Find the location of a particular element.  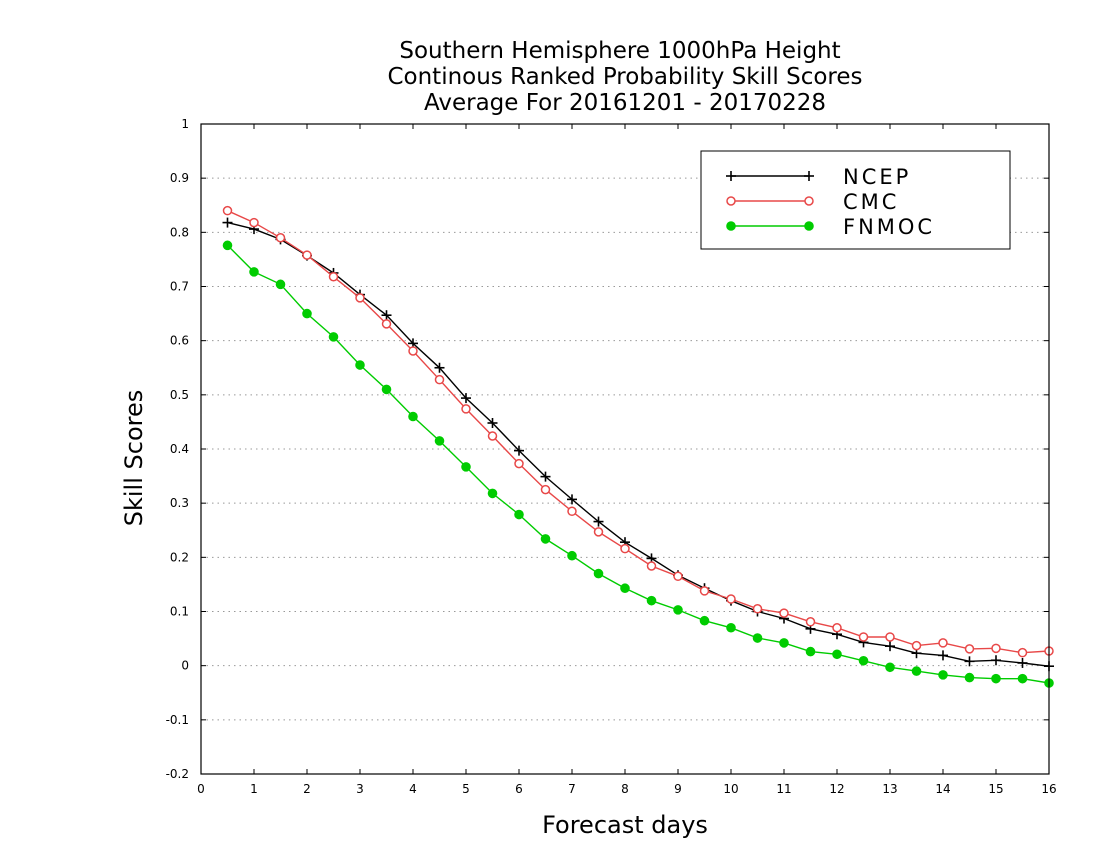

x-tick-label: 3 is located at coordinates (360, 789).